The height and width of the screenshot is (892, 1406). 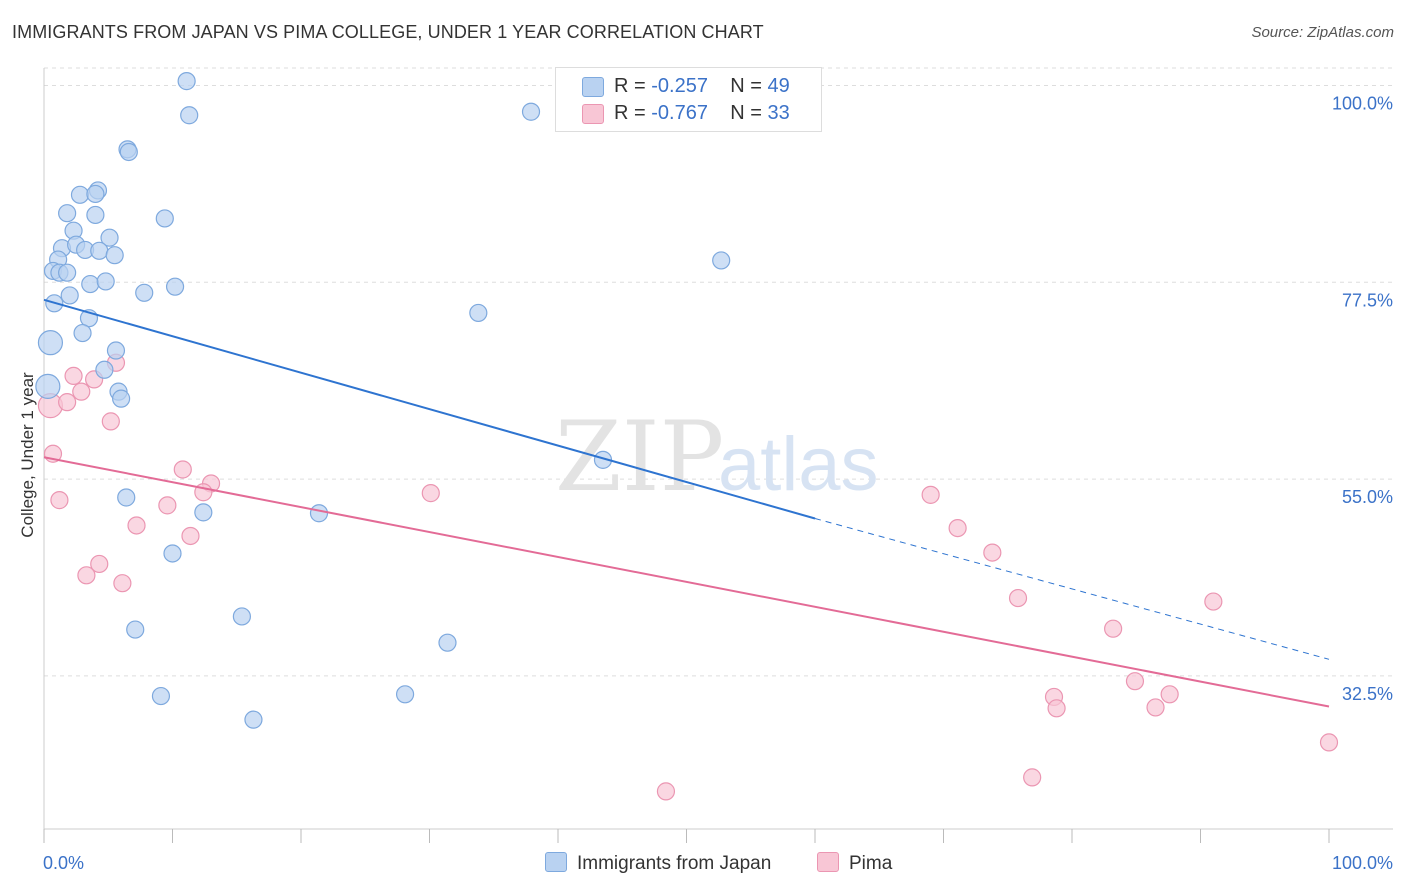 I want to click on bottom-legend-swatch-pima, so click(x=828, y=862).